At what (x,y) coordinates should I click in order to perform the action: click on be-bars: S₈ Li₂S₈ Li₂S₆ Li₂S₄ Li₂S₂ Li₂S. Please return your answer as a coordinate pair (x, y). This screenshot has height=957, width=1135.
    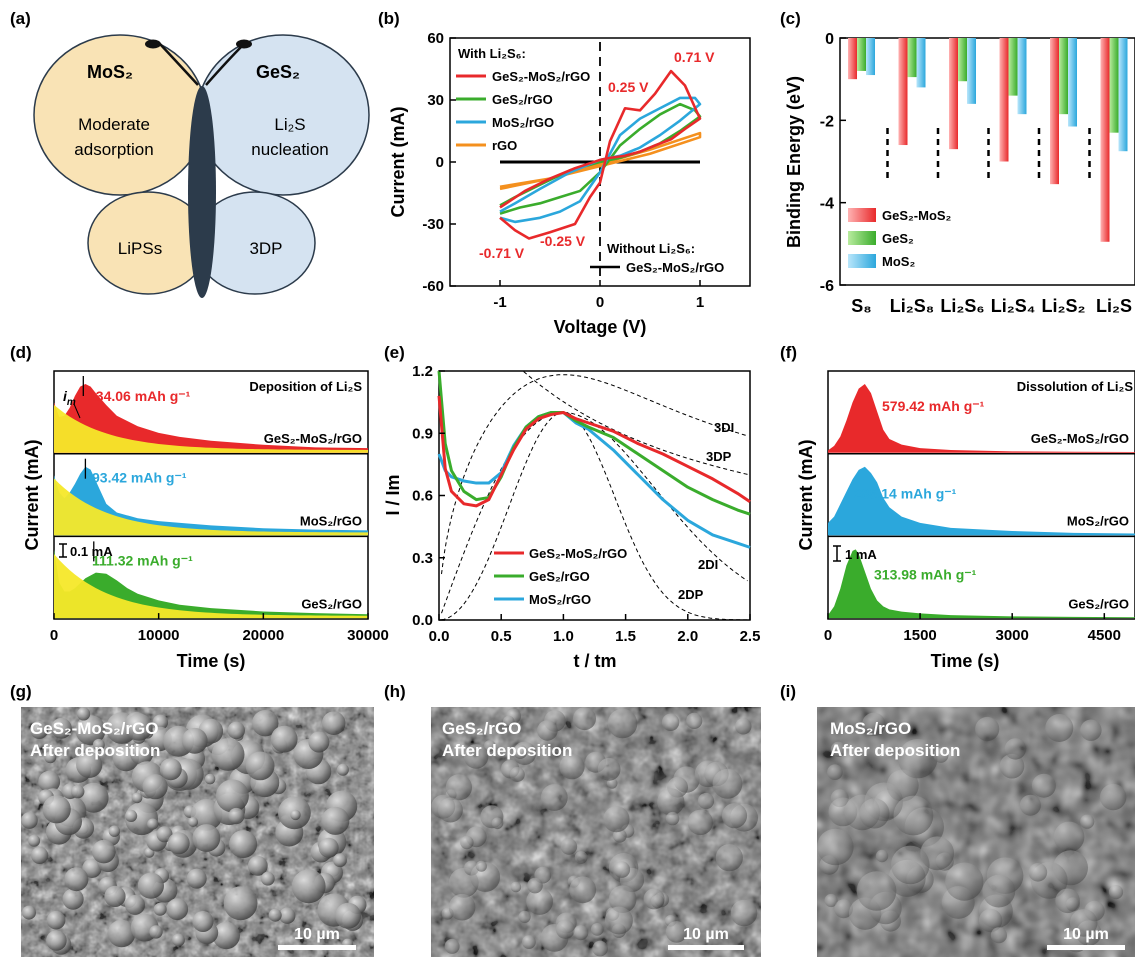
    Looking at the image, I should click on (990, 177).